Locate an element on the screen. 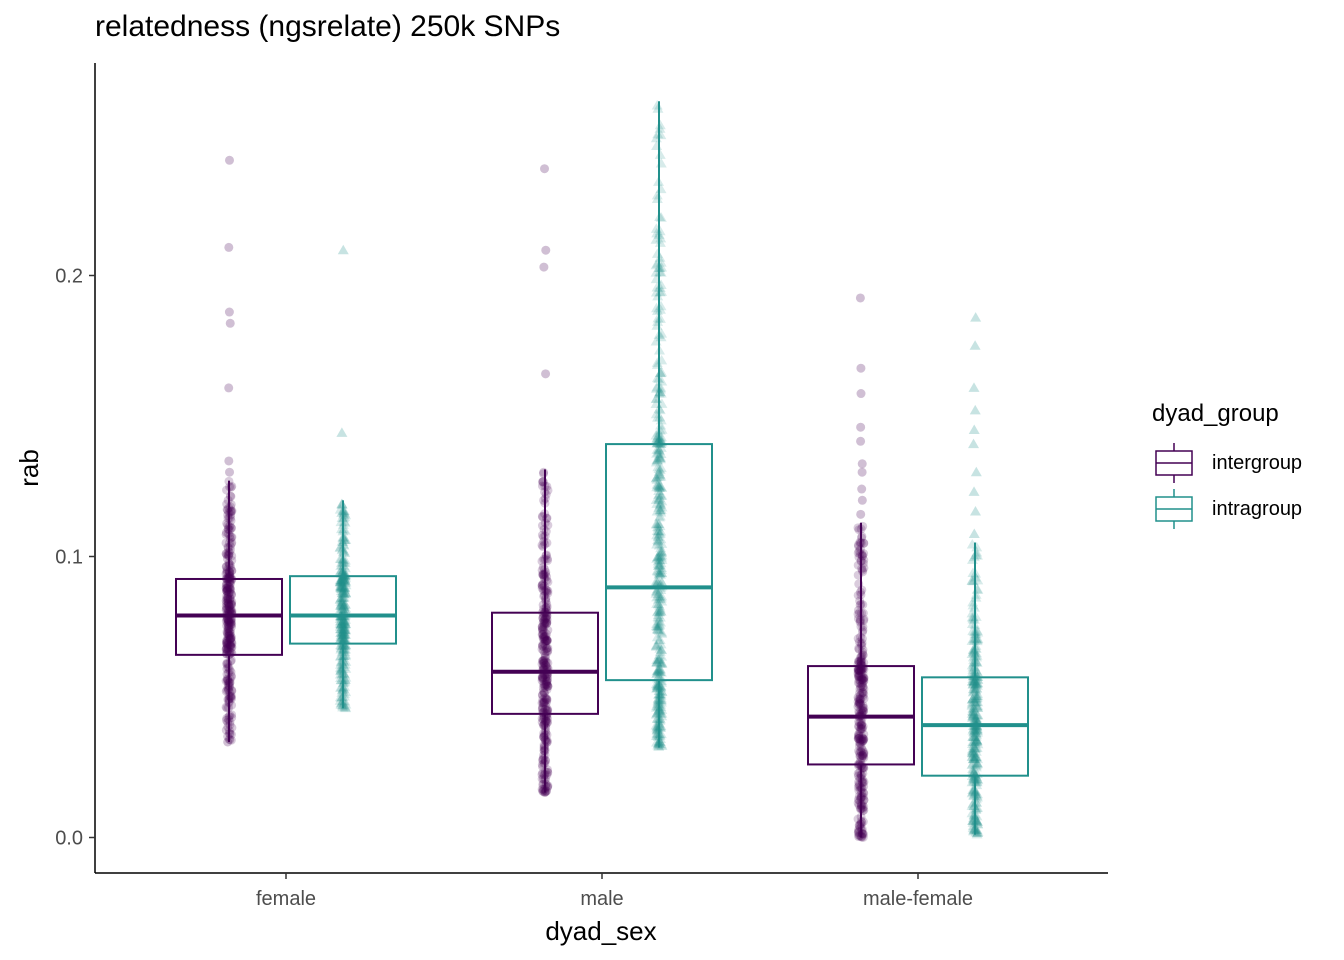  legend-label-intergroup: intergroup is located at coordinates (1257, 462).